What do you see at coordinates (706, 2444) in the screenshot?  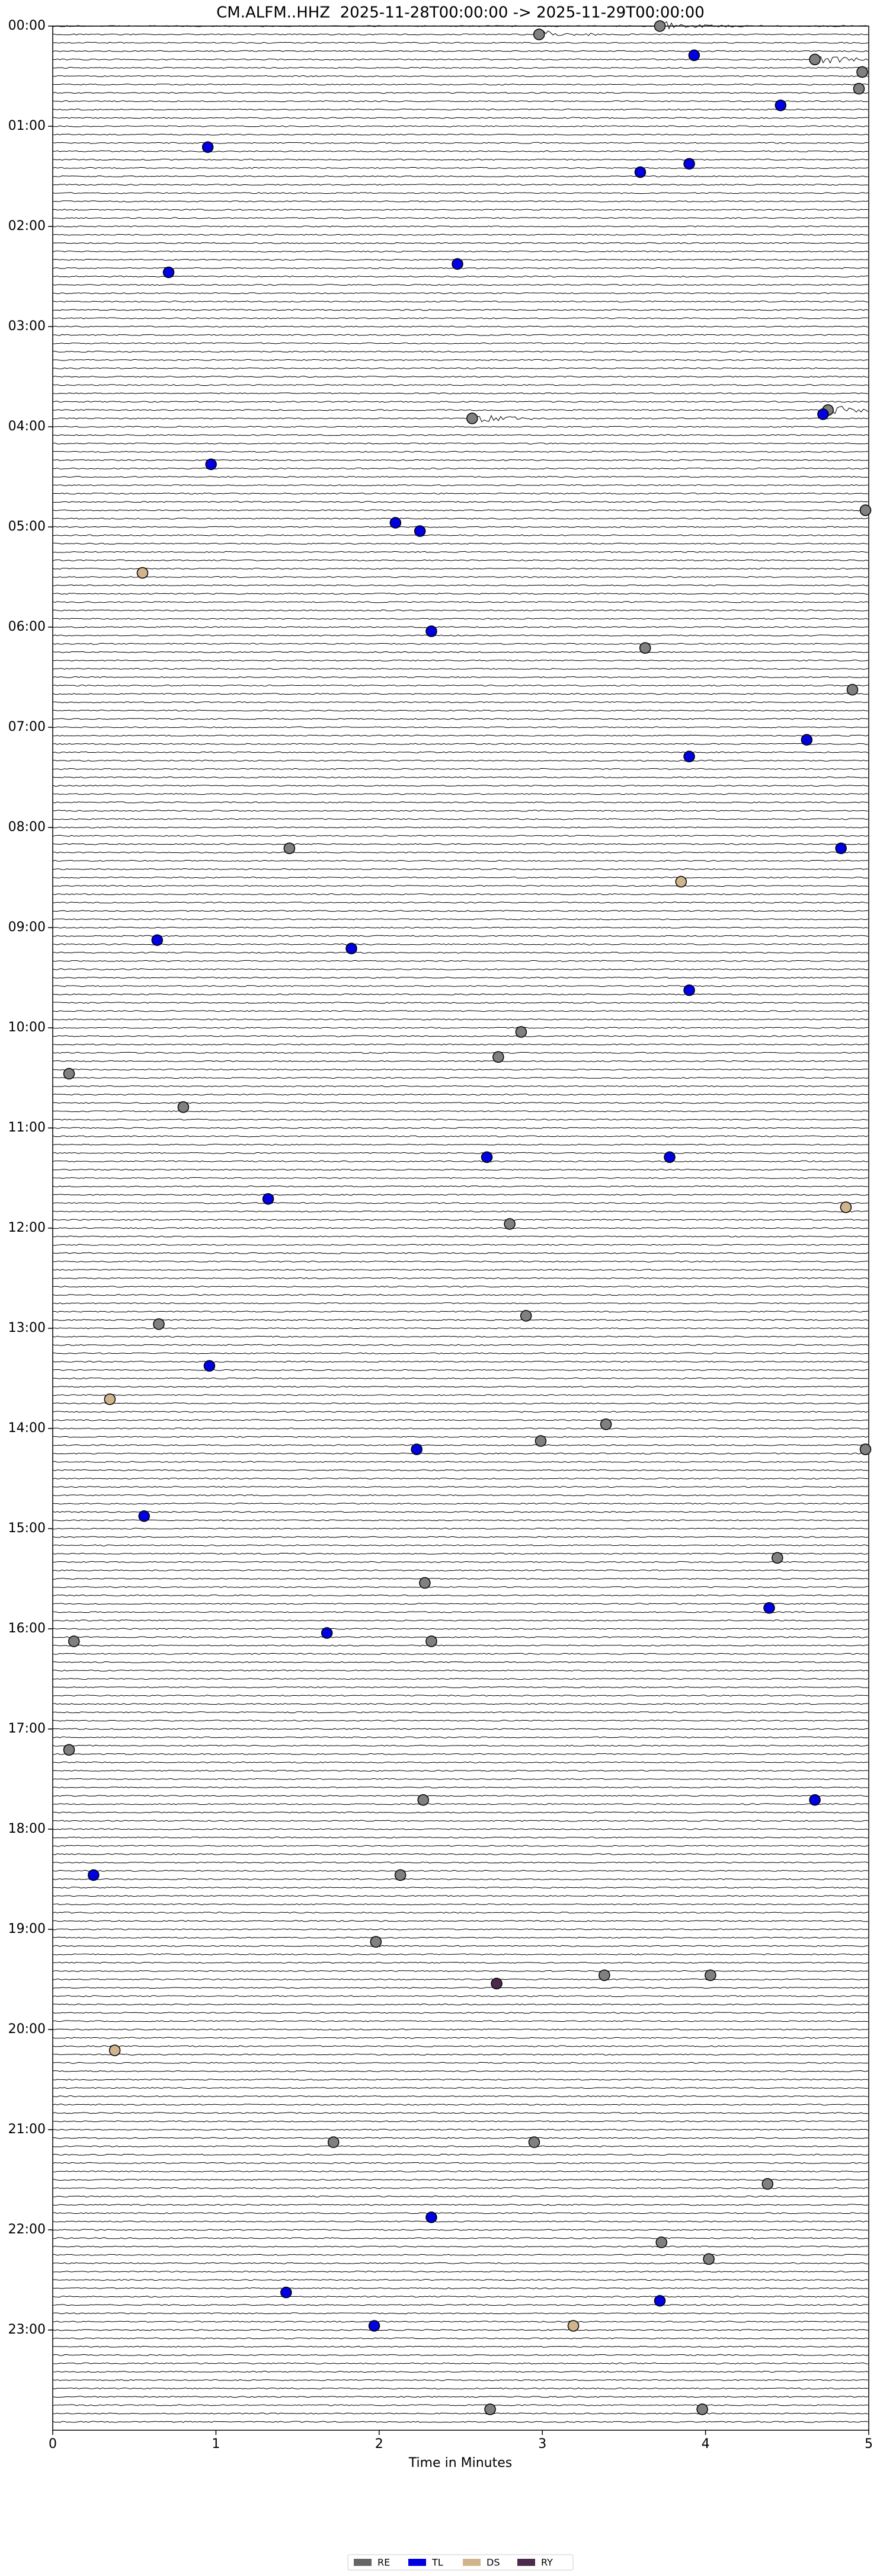 I see `x-tick-label: 4` at bounding box center [706, 2444].